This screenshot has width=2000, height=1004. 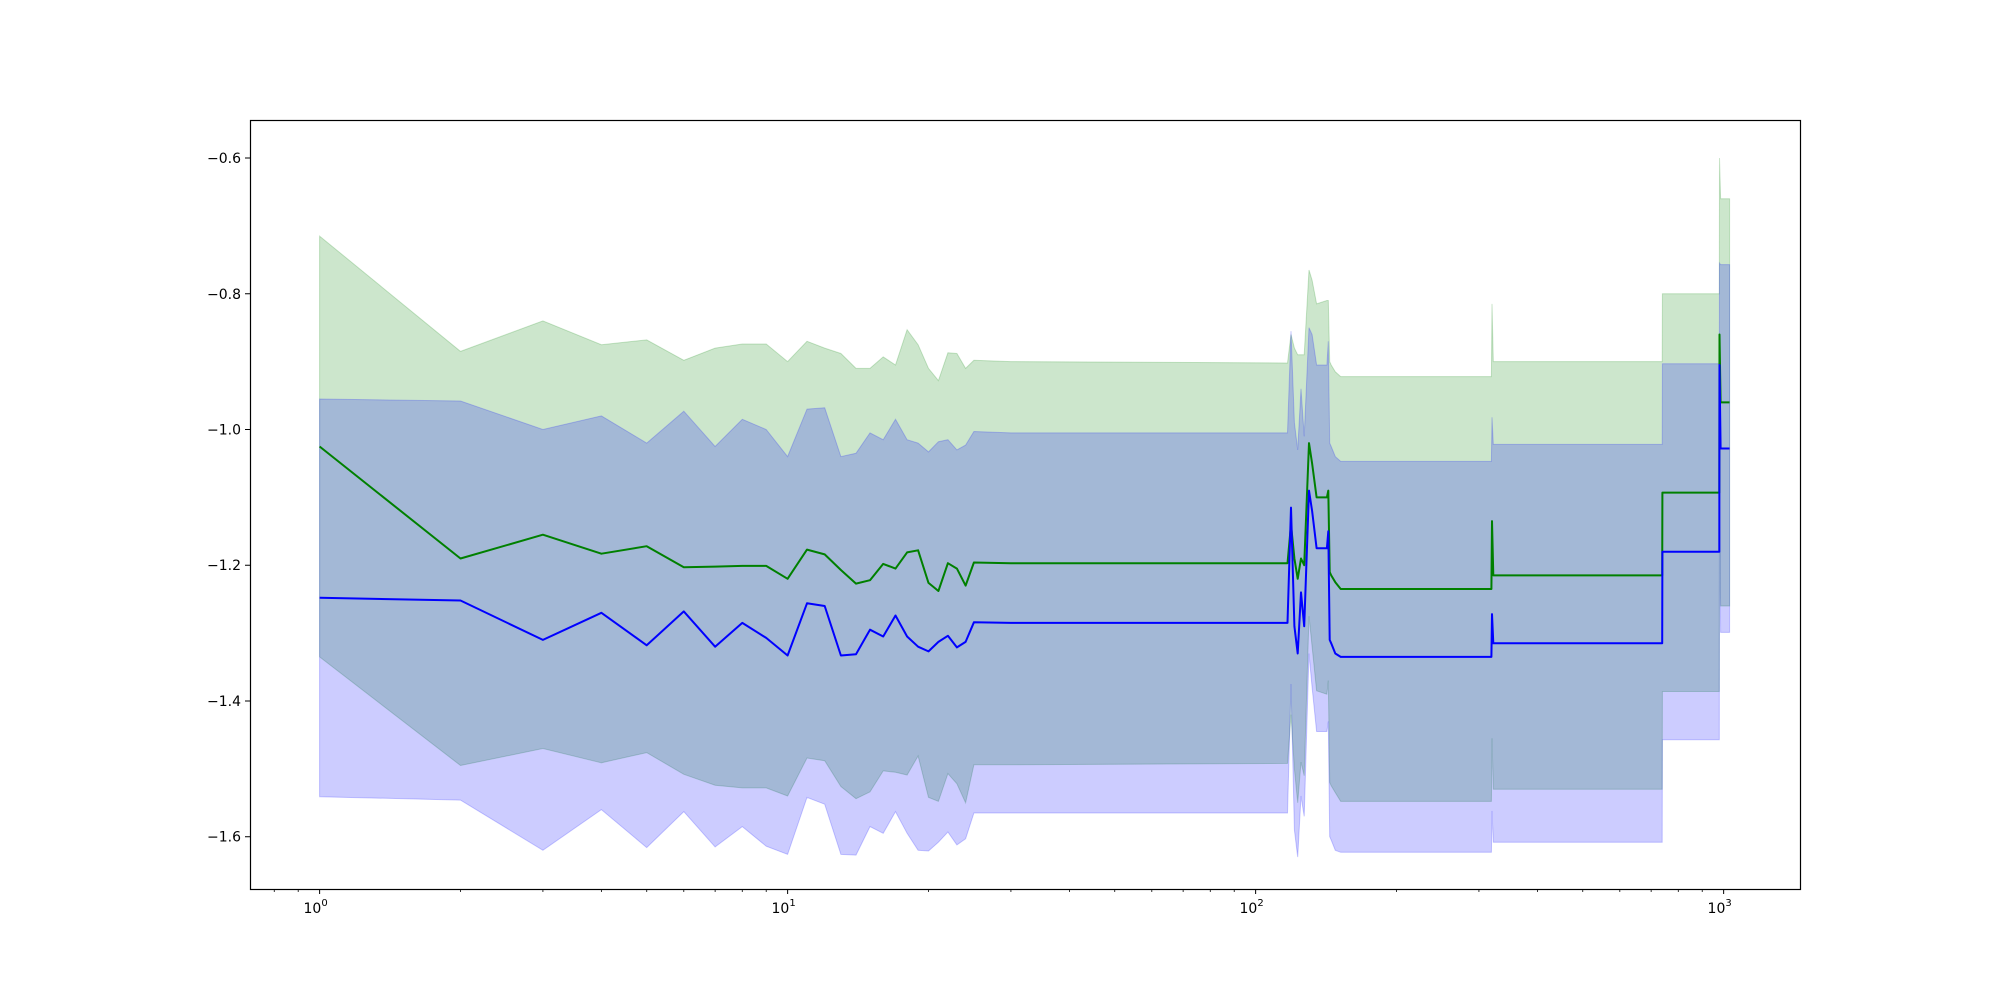 I want to click on x-tick-label: 10³, so click(x=1720, y=907).